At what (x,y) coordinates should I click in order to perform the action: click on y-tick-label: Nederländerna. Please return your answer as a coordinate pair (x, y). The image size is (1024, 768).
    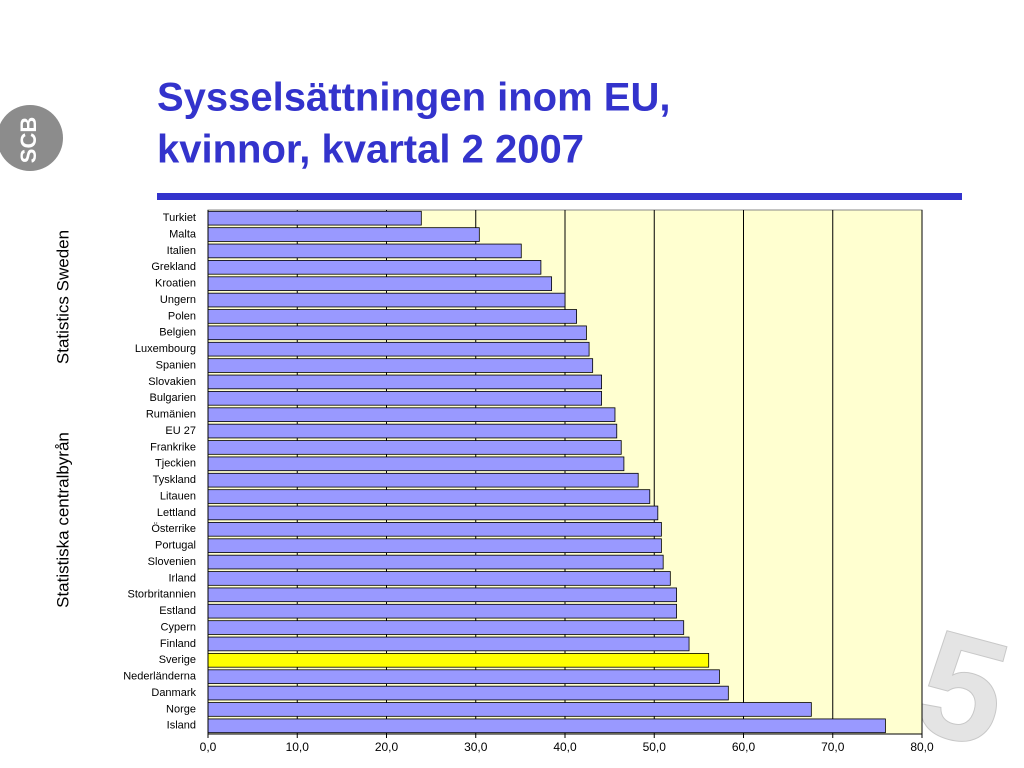
    Looking at the image, I should click on (160, 677).